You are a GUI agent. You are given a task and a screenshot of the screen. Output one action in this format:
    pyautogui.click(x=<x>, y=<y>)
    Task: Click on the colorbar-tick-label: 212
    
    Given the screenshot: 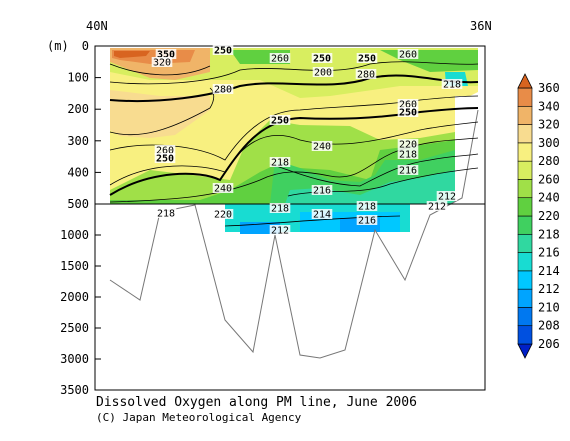 What is the action you would take?
    pyautogui.click(x=549, y=289)
    